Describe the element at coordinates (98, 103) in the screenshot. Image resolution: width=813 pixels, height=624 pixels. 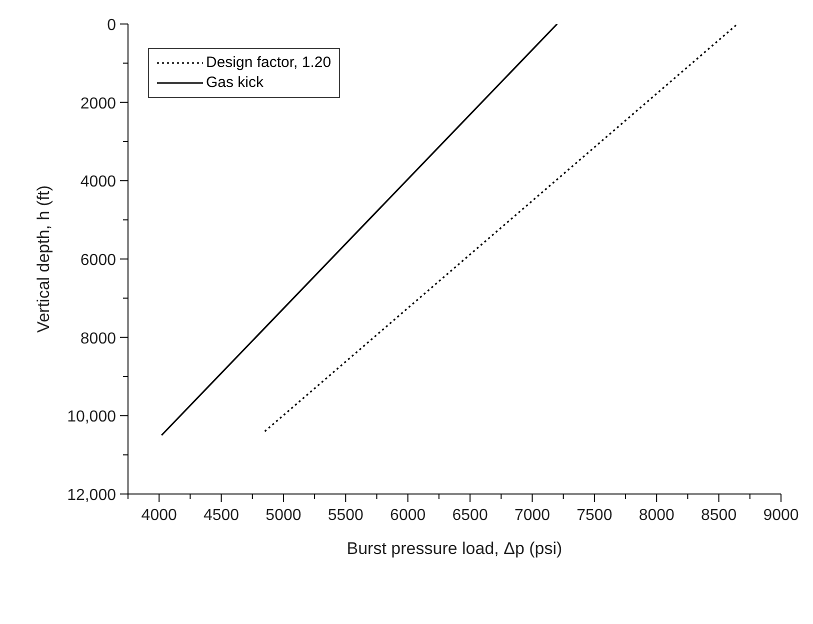
I see `y-tick-label: 2000` at that location.